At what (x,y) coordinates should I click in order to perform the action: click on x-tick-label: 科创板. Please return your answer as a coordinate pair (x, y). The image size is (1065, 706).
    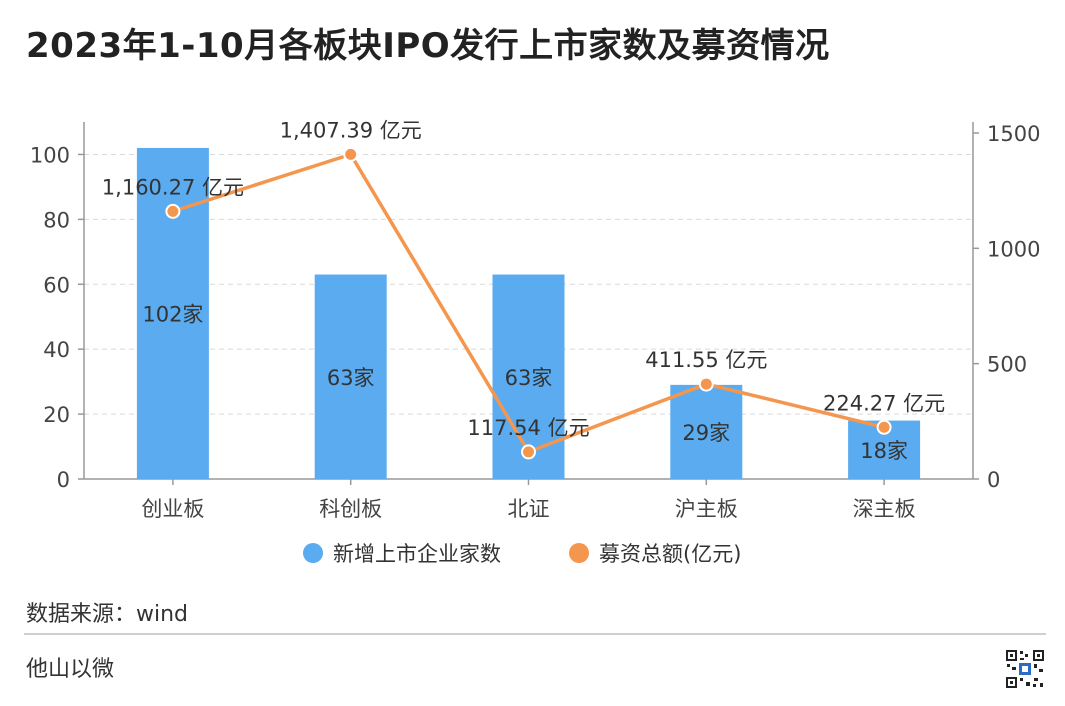
    Looking at the image, I should click on (350, 509).